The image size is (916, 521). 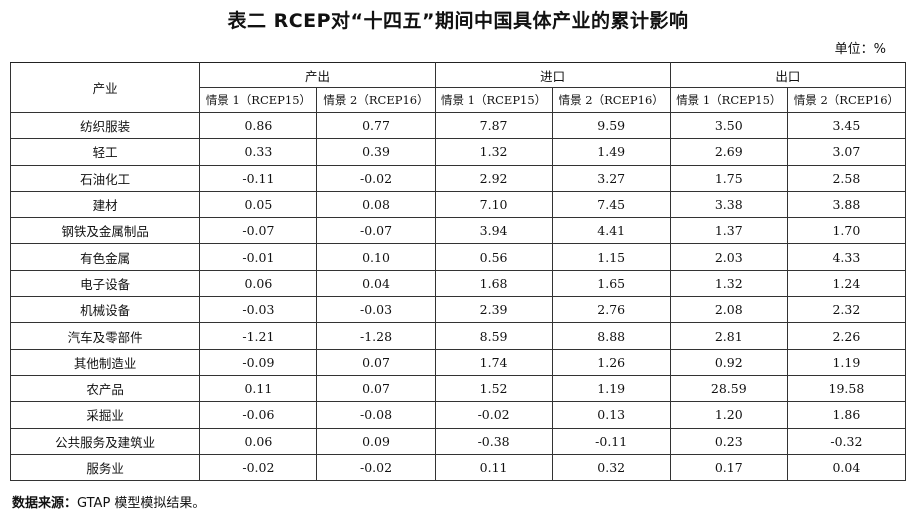 What do you see at coordinates (258, 415) in the screenshot?
I see `value-cell: -0.06` at bounding box center [258, 415].